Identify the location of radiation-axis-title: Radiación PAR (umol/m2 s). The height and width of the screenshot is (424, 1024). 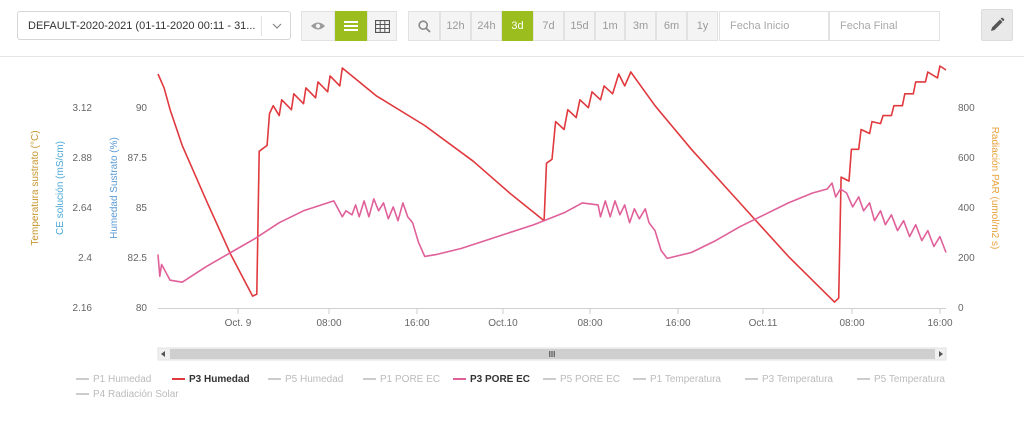
(994, 188).